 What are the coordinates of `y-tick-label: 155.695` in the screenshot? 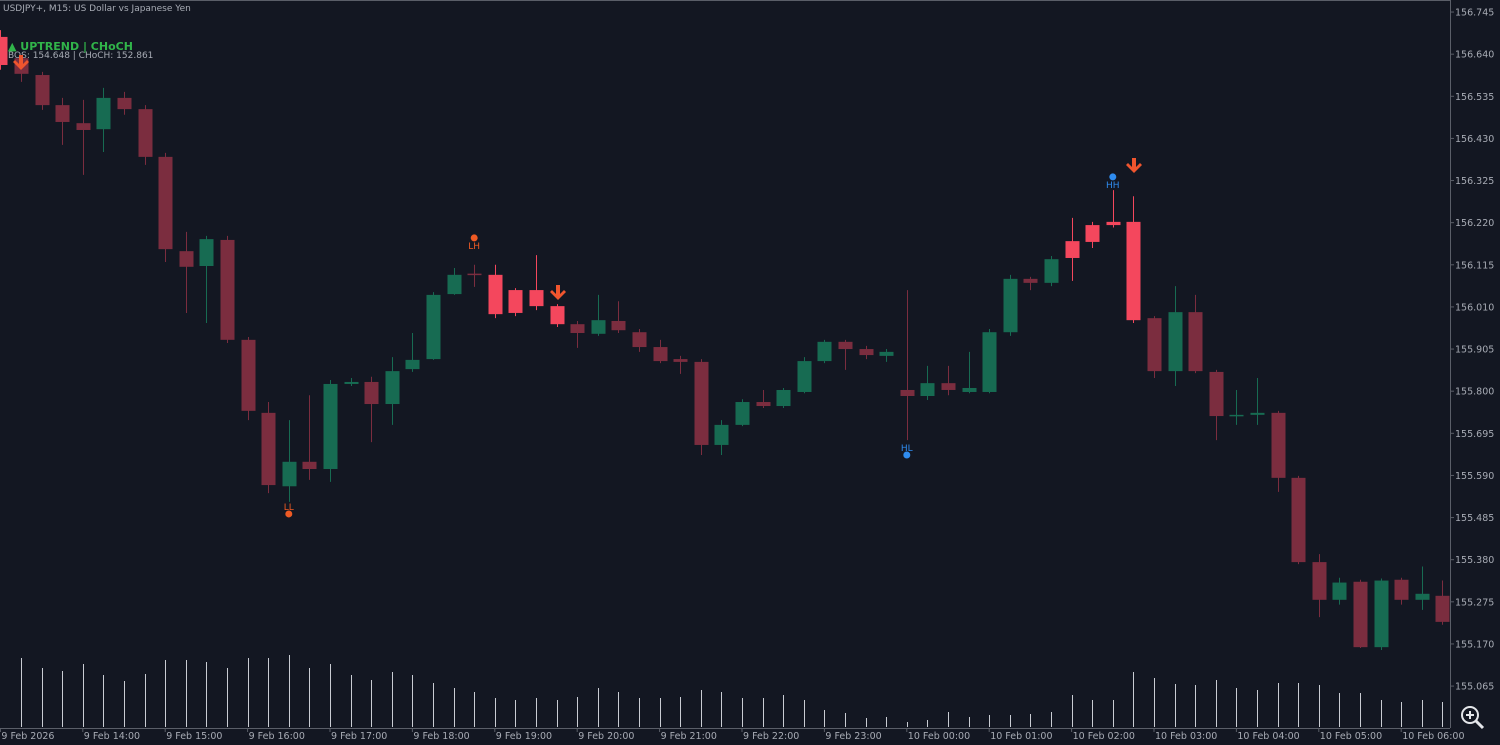 It's located at (1474, 434).